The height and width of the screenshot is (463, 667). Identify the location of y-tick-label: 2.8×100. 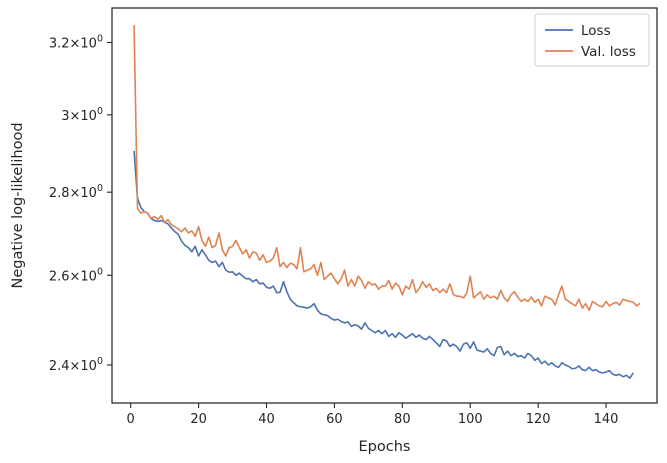
(76, 192).